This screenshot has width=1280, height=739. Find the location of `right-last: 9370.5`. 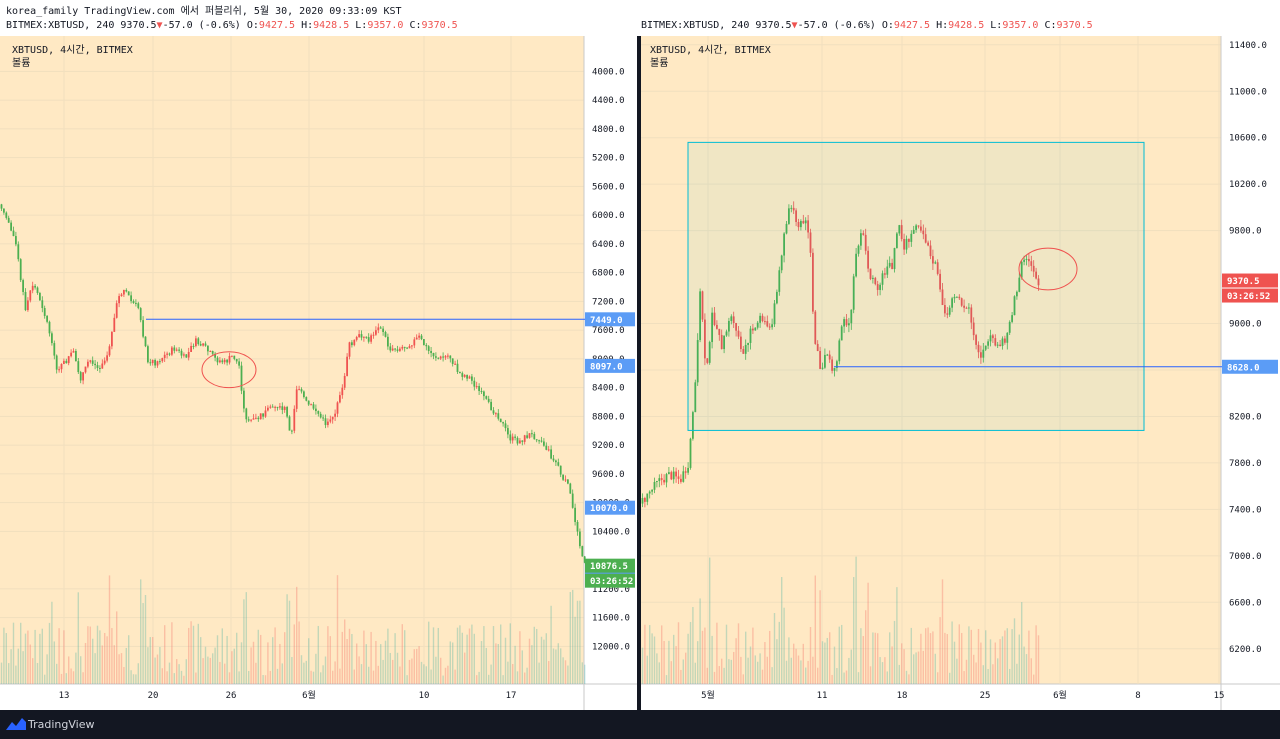

right-last: 9370.5 is located at coordinates (773, 25).